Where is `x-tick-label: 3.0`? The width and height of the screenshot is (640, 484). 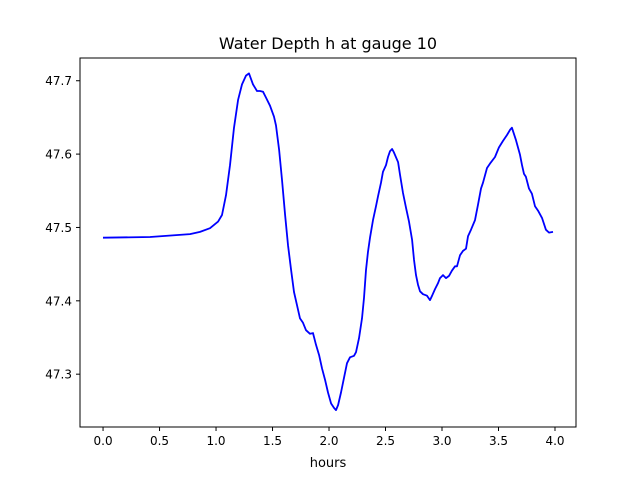 x-tick-label: 3.0 is located at coordinates (441, 441).